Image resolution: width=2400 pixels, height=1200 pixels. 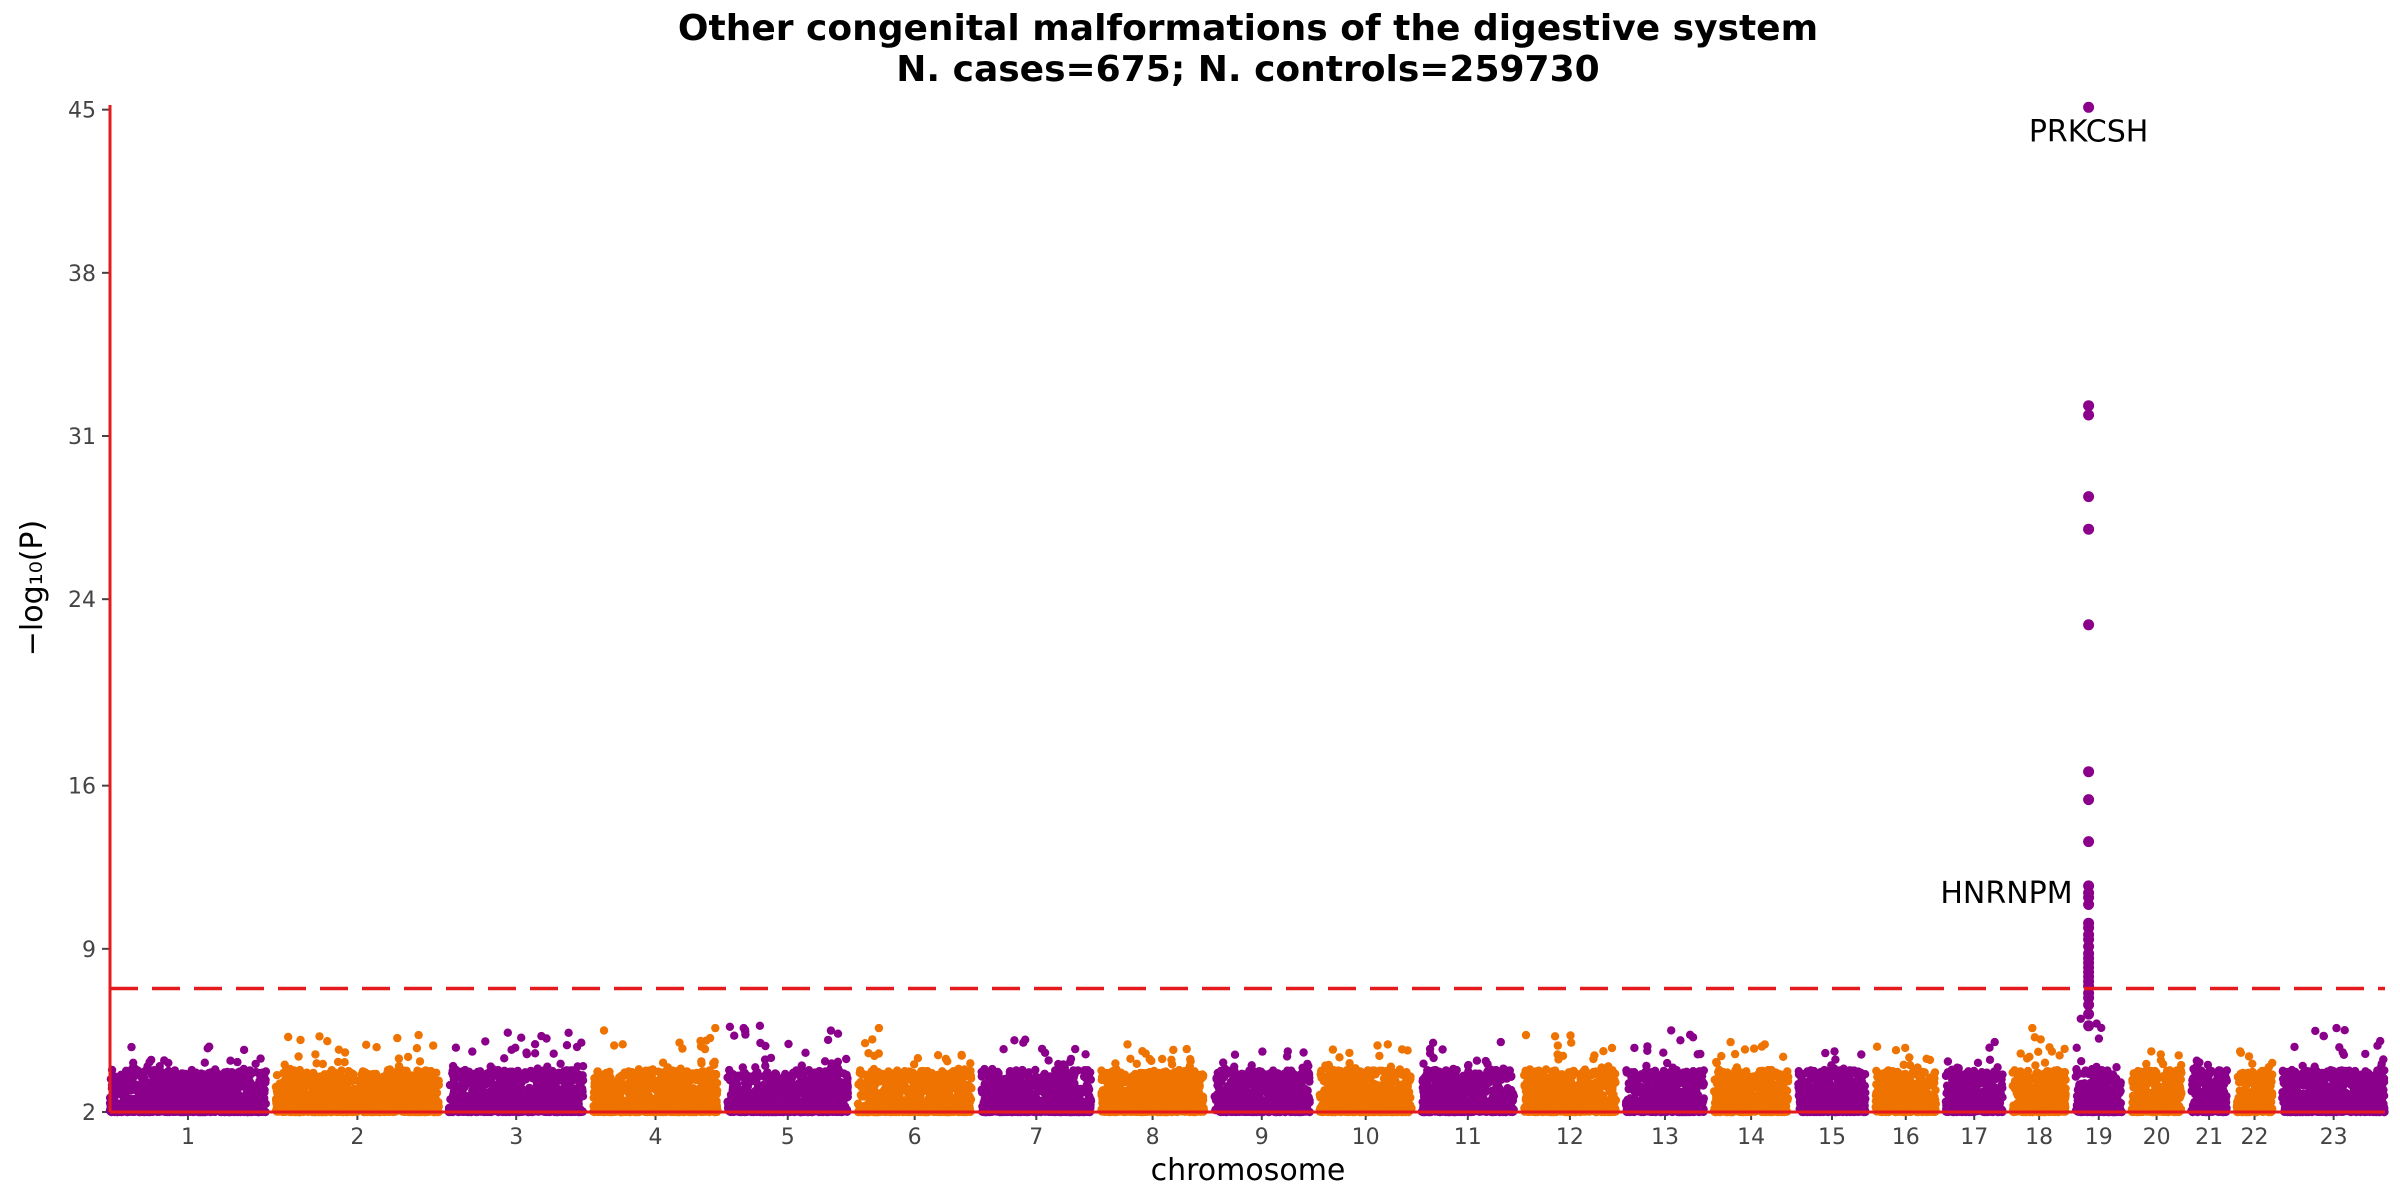 I want to click on x-tick-label: 18, so click(x=2039, y=1137).